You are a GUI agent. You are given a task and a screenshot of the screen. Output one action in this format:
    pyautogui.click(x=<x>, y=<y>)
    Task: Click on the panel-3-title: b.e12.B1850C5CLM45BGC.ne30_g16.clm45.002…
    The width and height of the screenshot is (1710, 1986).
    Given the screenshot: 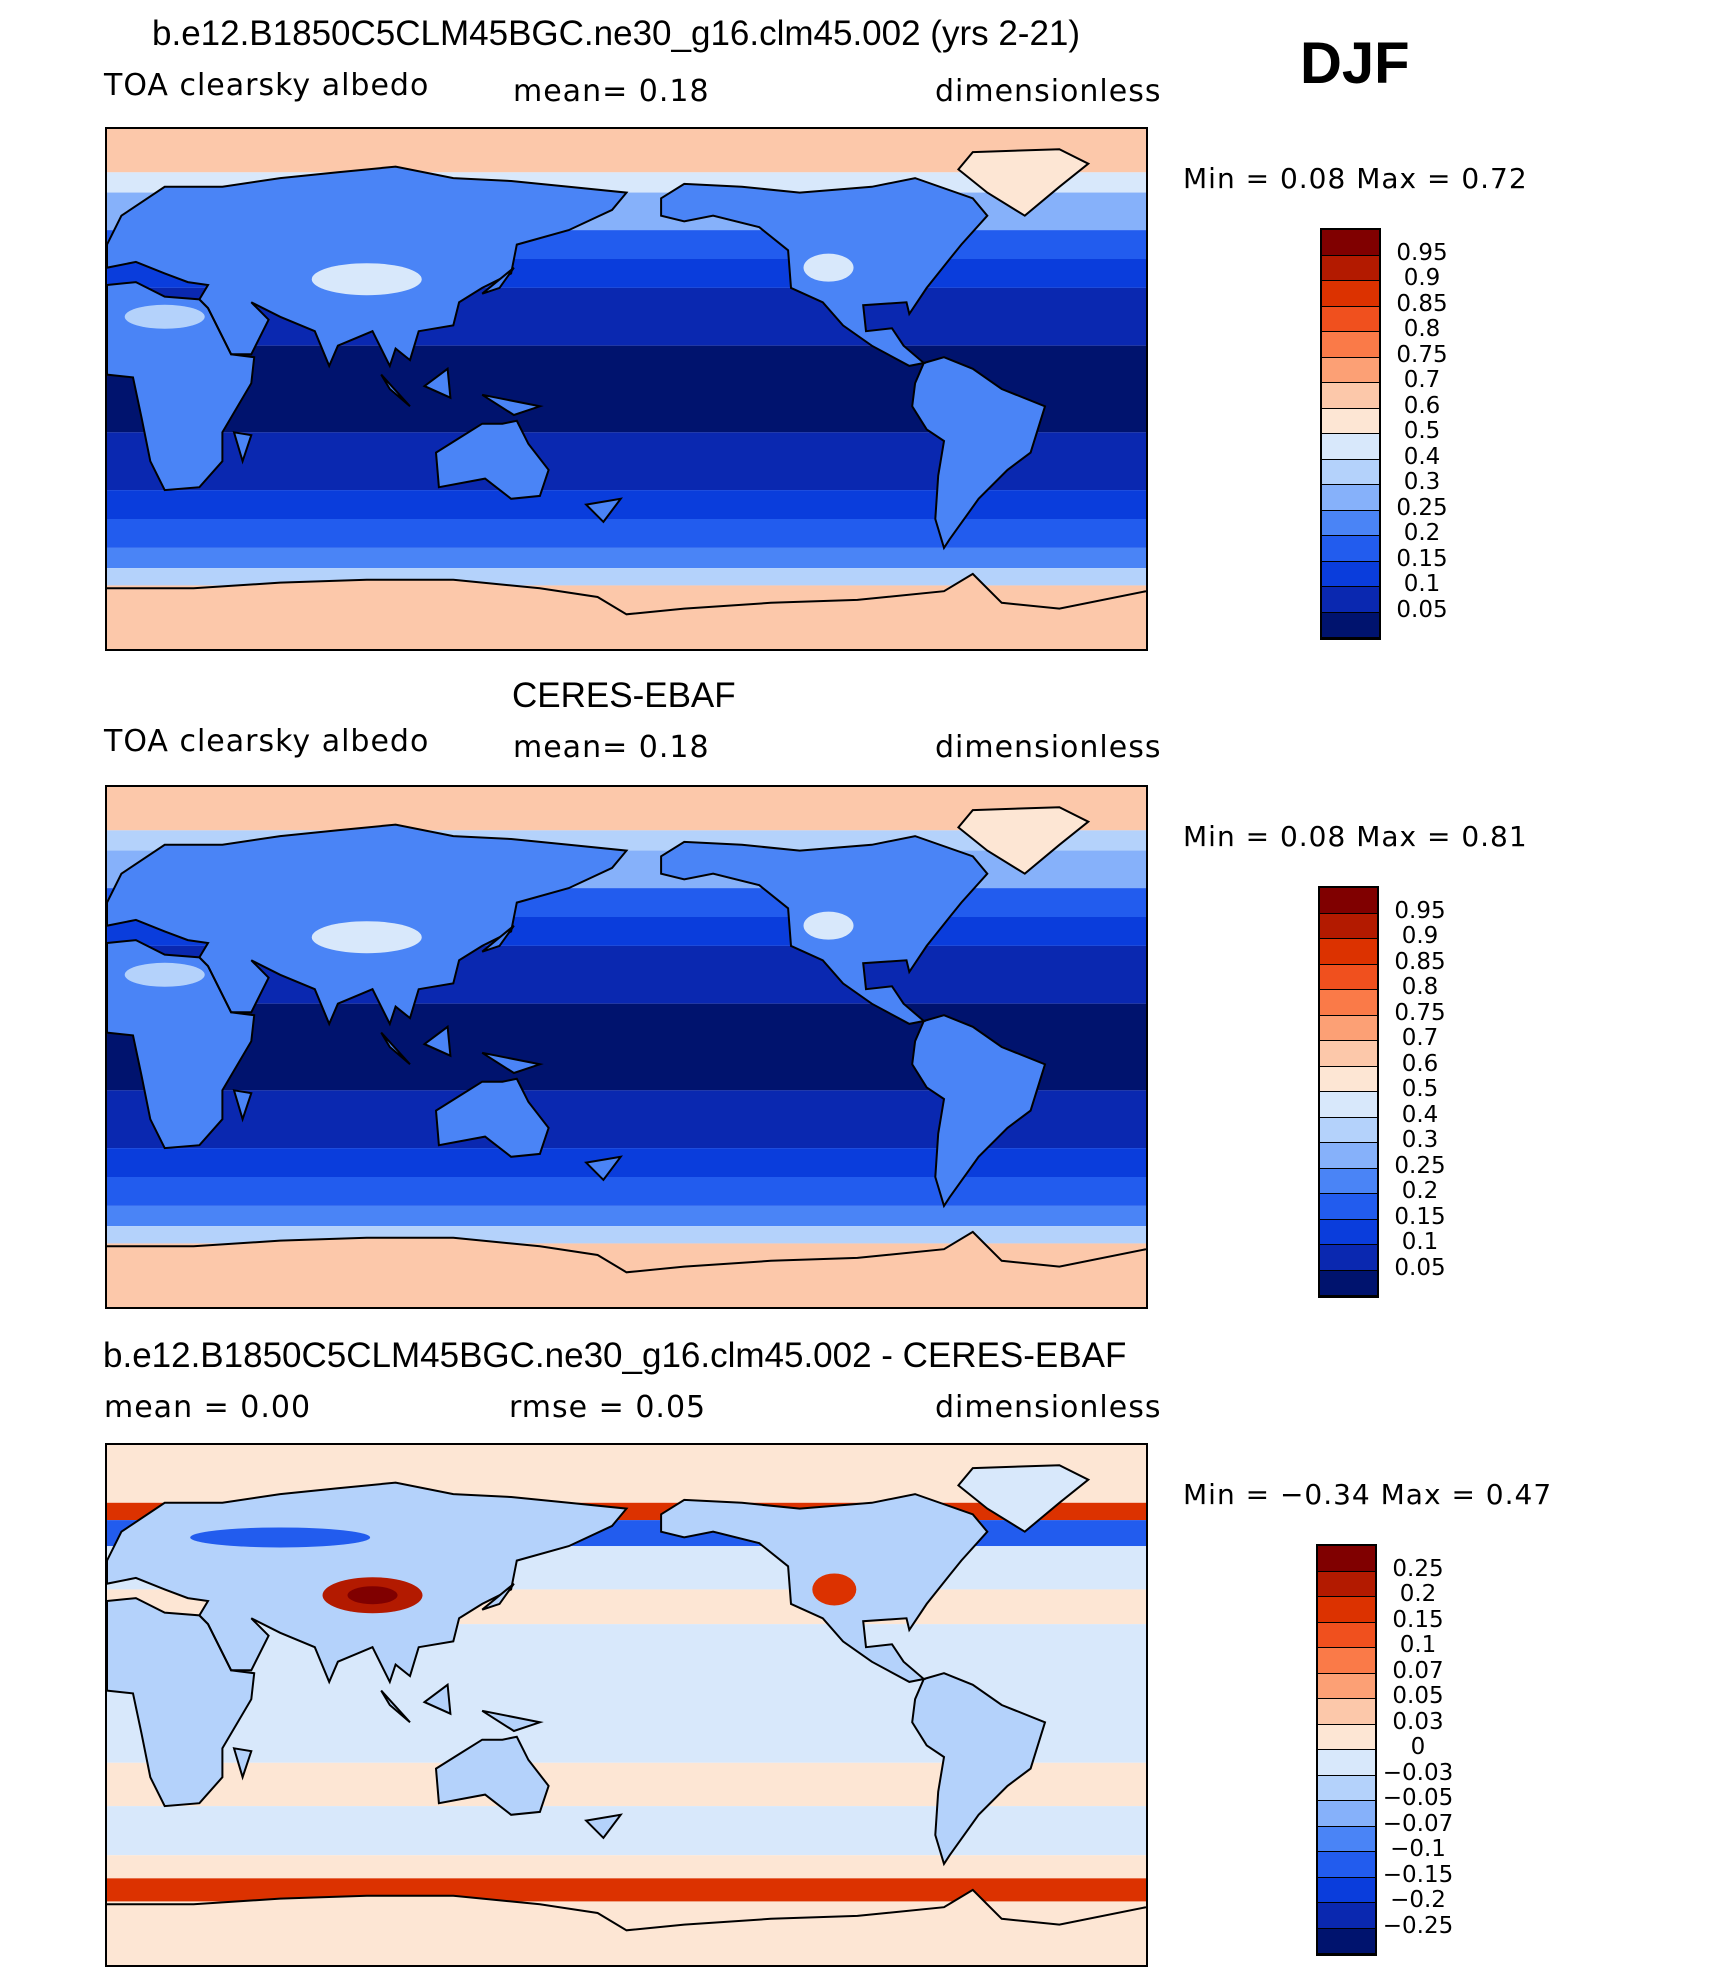 What is the action you would take?
    pyautogui.click(x=615, y=1355)
    